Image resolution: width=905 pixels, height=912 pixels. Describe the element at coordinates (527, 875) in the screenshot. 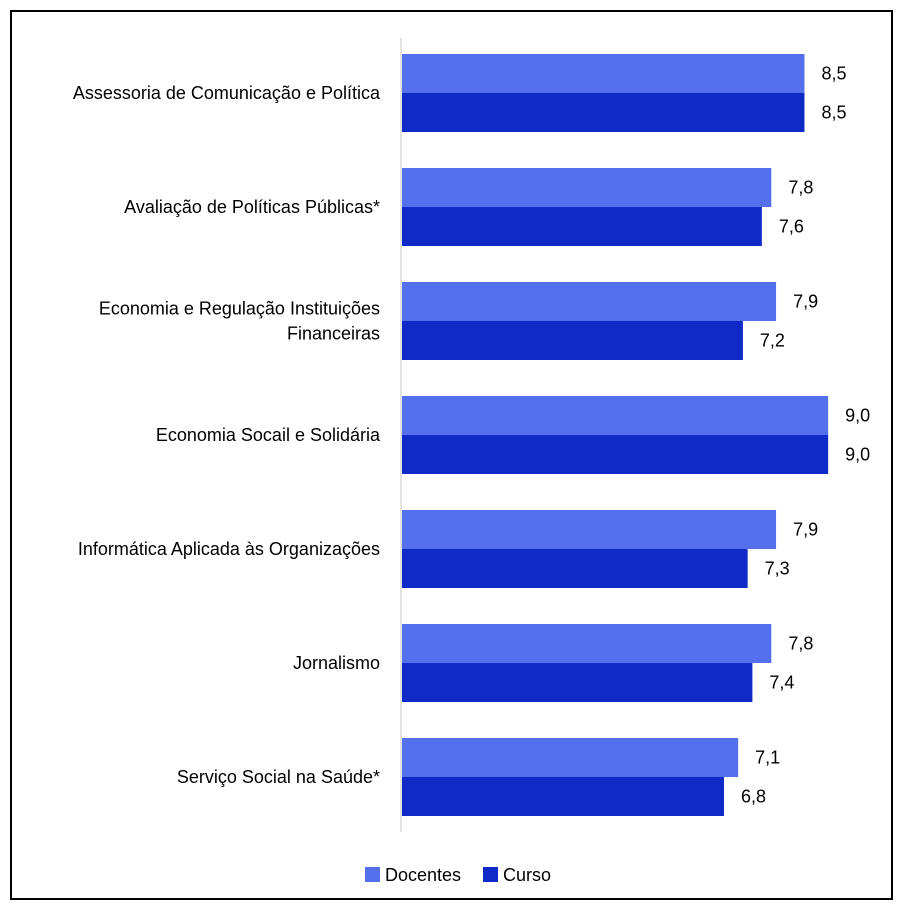

I see `legend-label-curso: Curso` at that location.